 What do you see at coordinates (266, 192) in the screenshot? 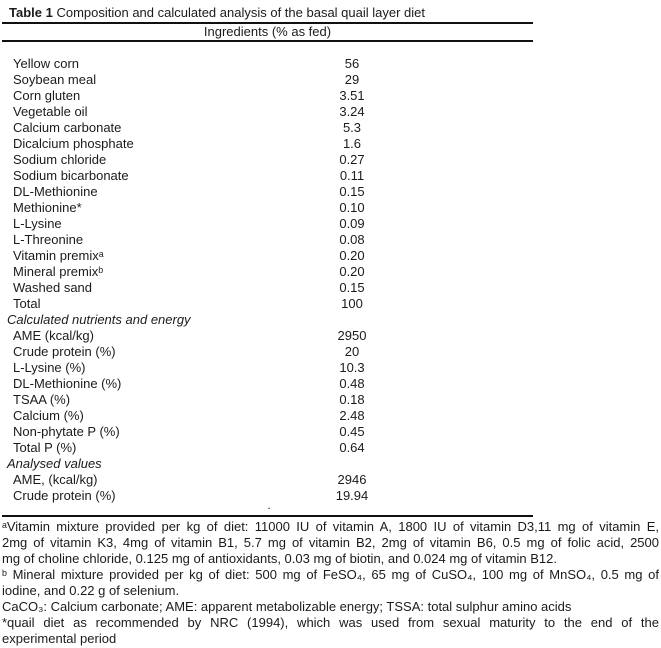
I see `table-row: DL-Methionine 0.15` at bounding box center [266, 192].